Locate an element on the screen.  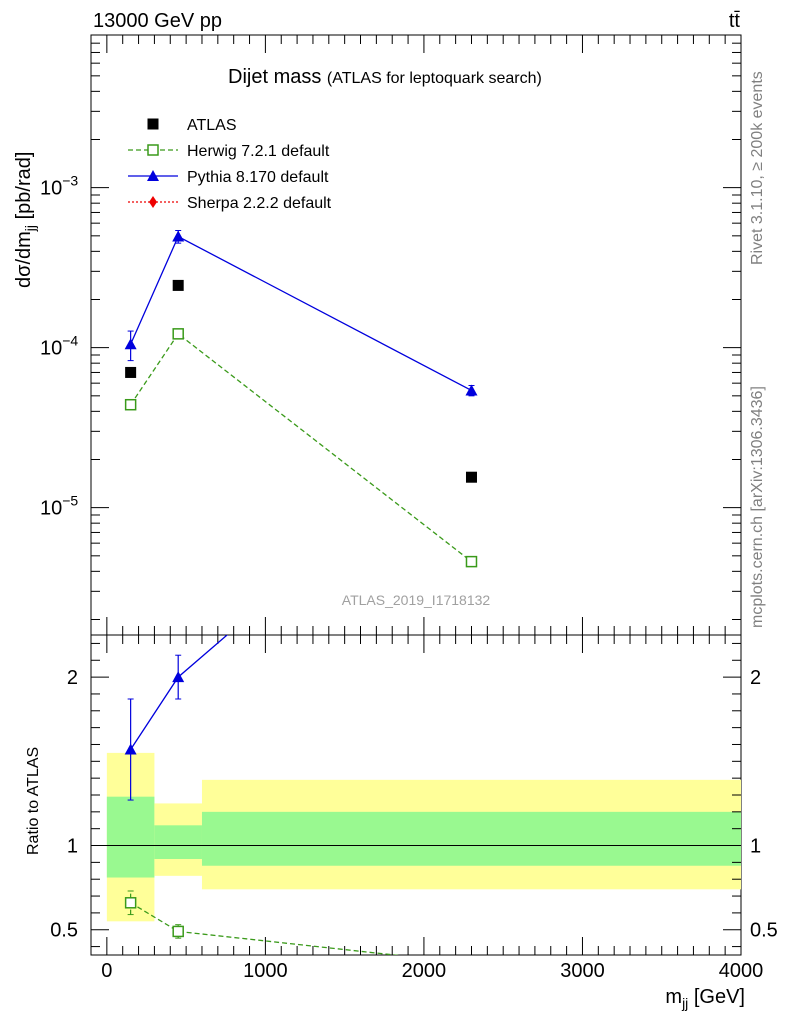
header-process: 13000 GeV pp is located at coordinates (157, 21).